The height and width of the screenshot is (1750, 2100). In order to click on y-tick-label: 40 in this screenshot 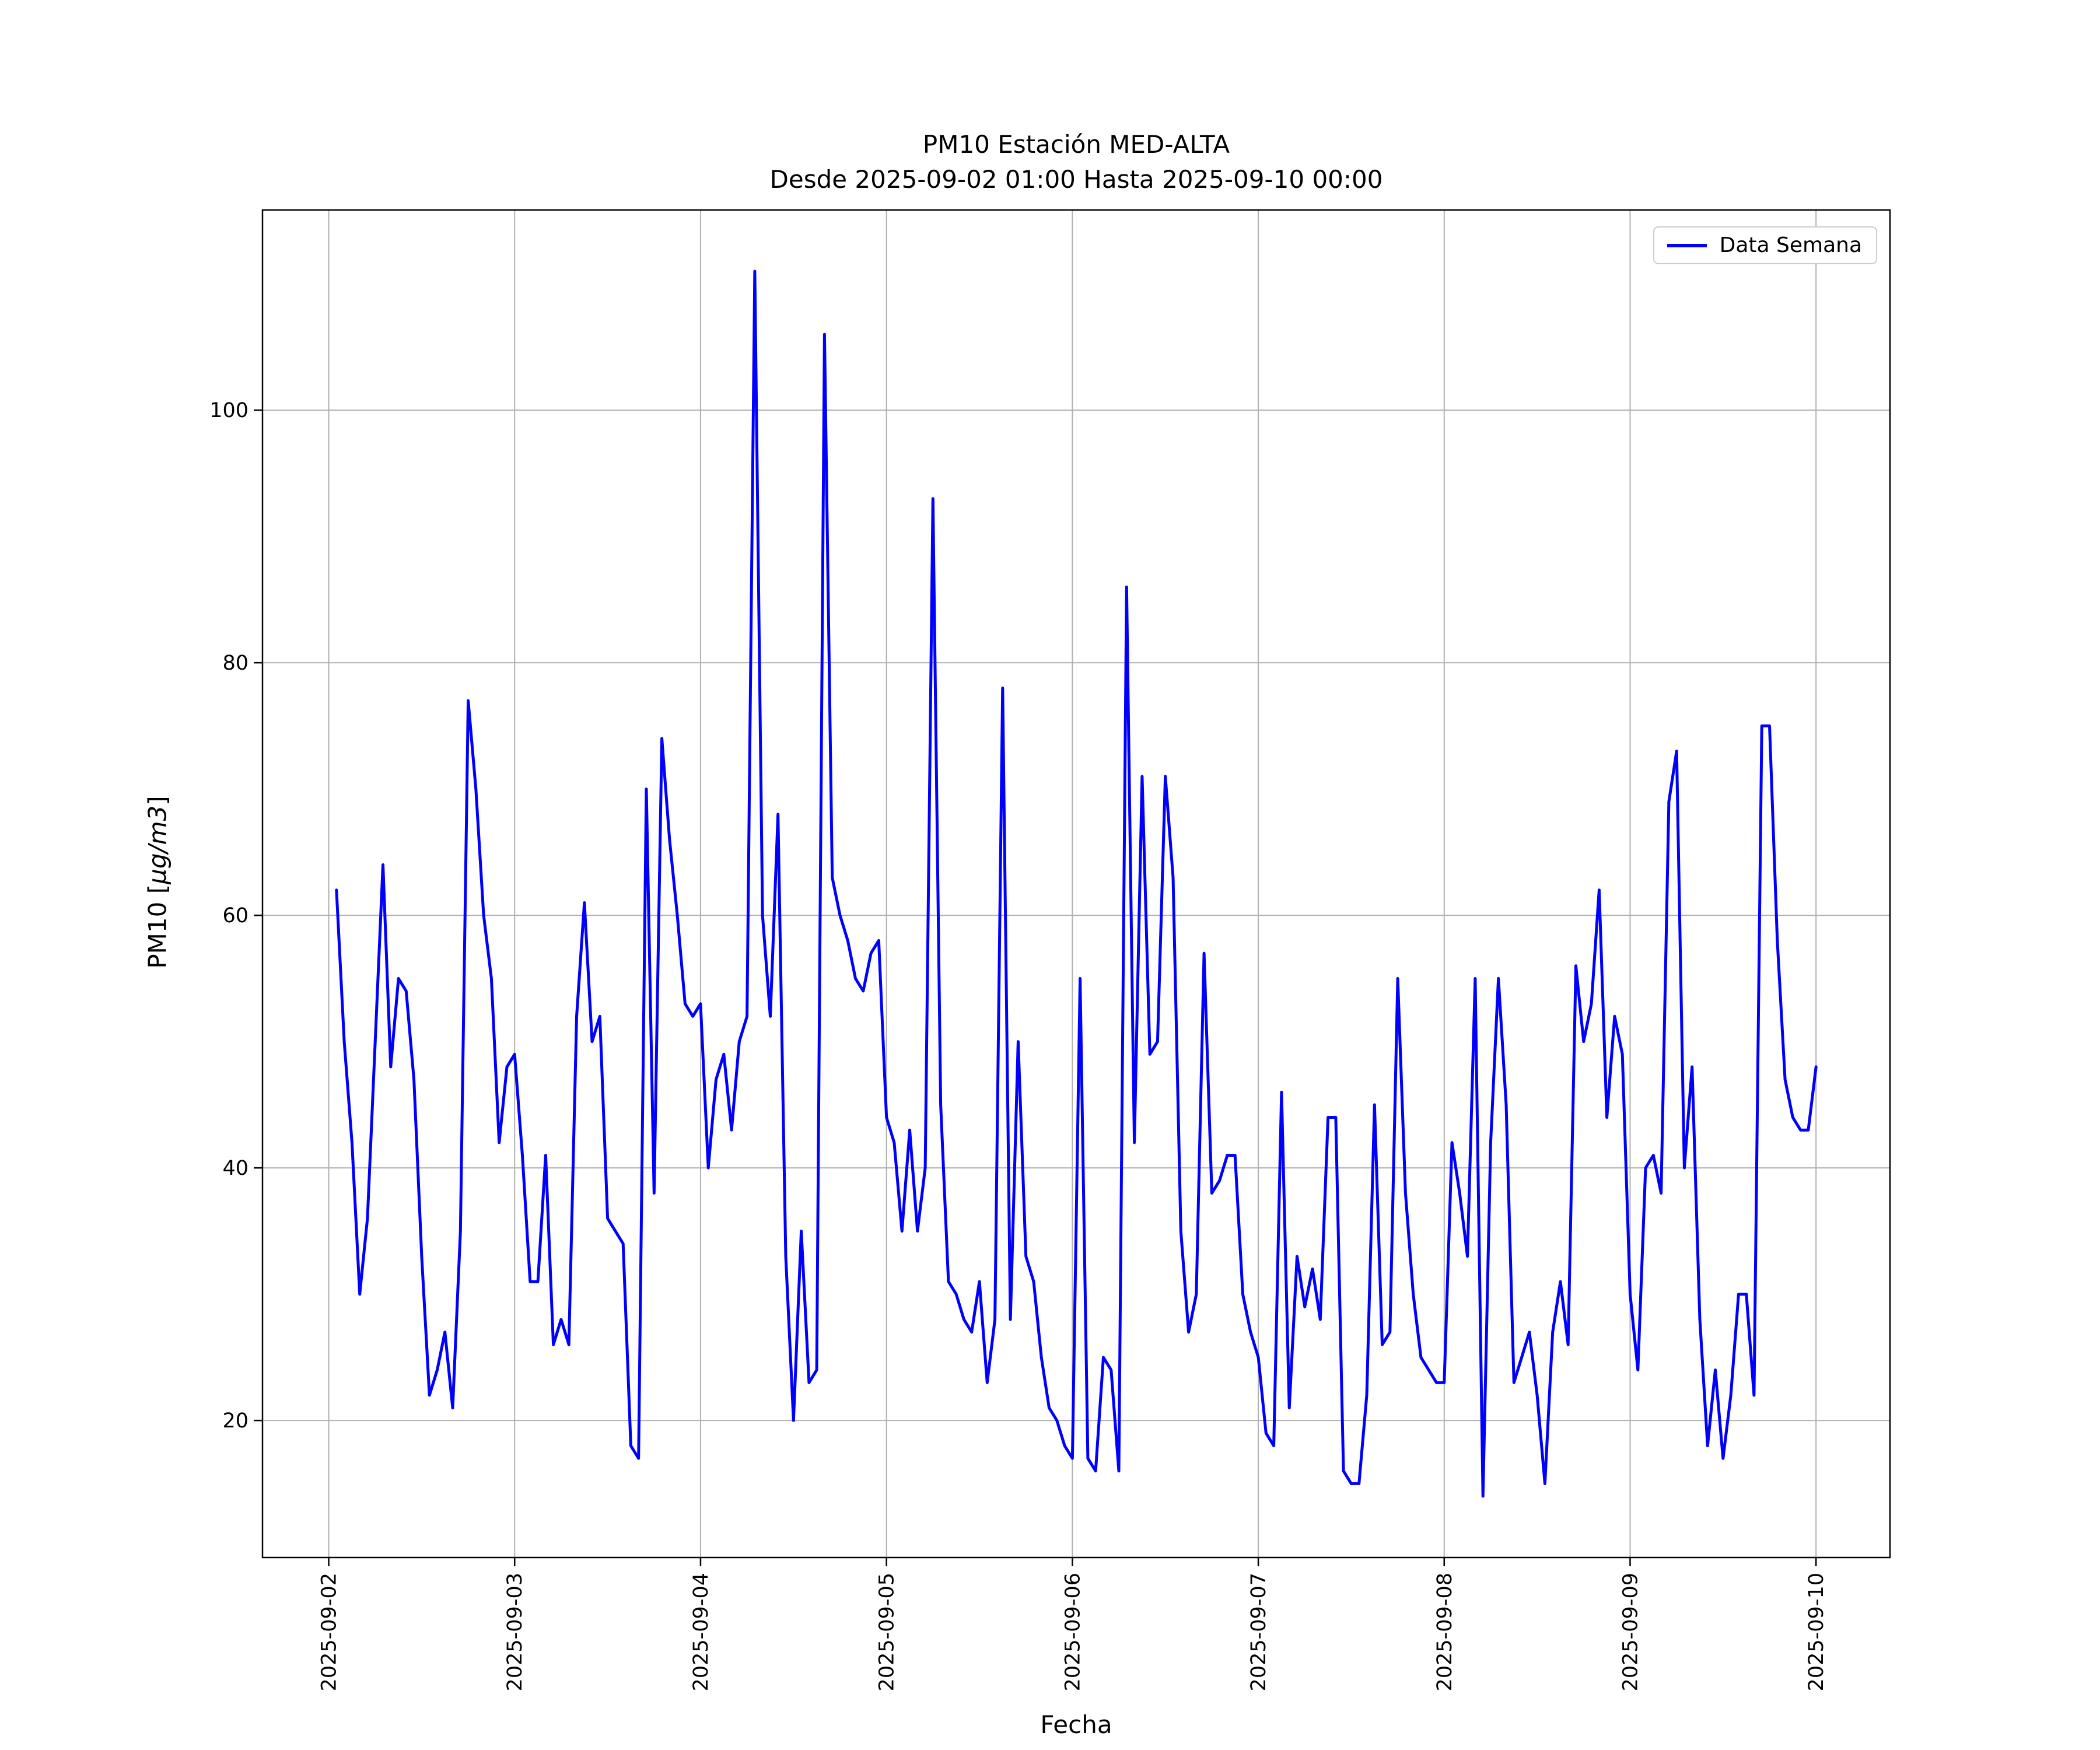, I will do `click(235, 1168)`.